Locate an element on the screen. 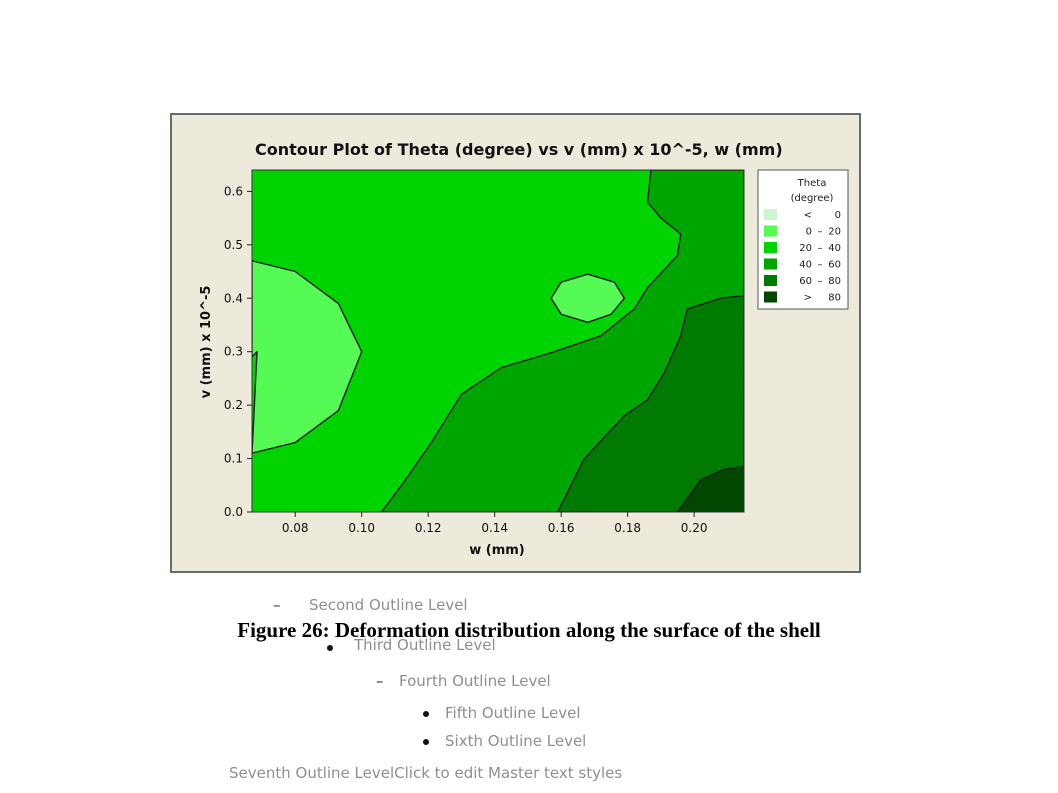 Image resolution: width=1058 pixels, height=793 pixels. x-axis-label: w (mm) is located at coordinates (497, 550).